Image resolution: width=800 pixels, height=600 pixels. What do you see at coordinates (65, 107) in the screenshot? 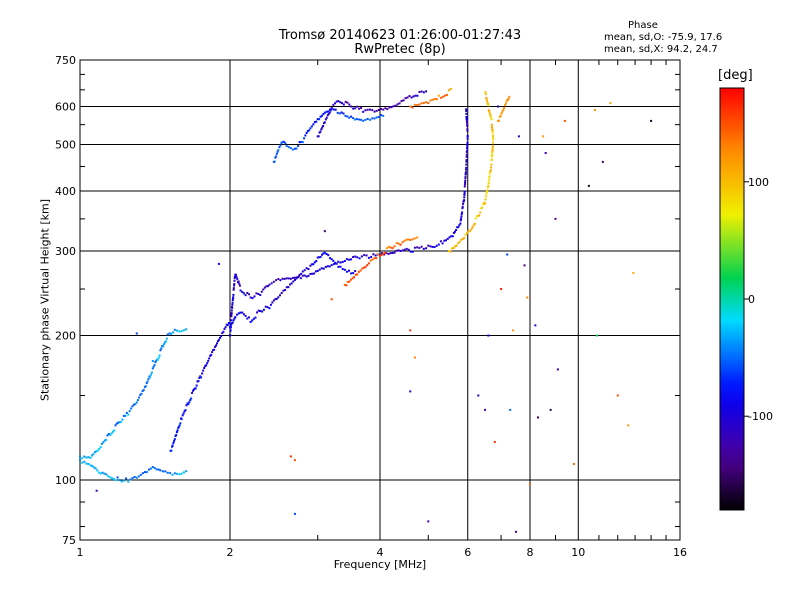
I see `y-tick-label: 600` at bounding box center [65, 107].